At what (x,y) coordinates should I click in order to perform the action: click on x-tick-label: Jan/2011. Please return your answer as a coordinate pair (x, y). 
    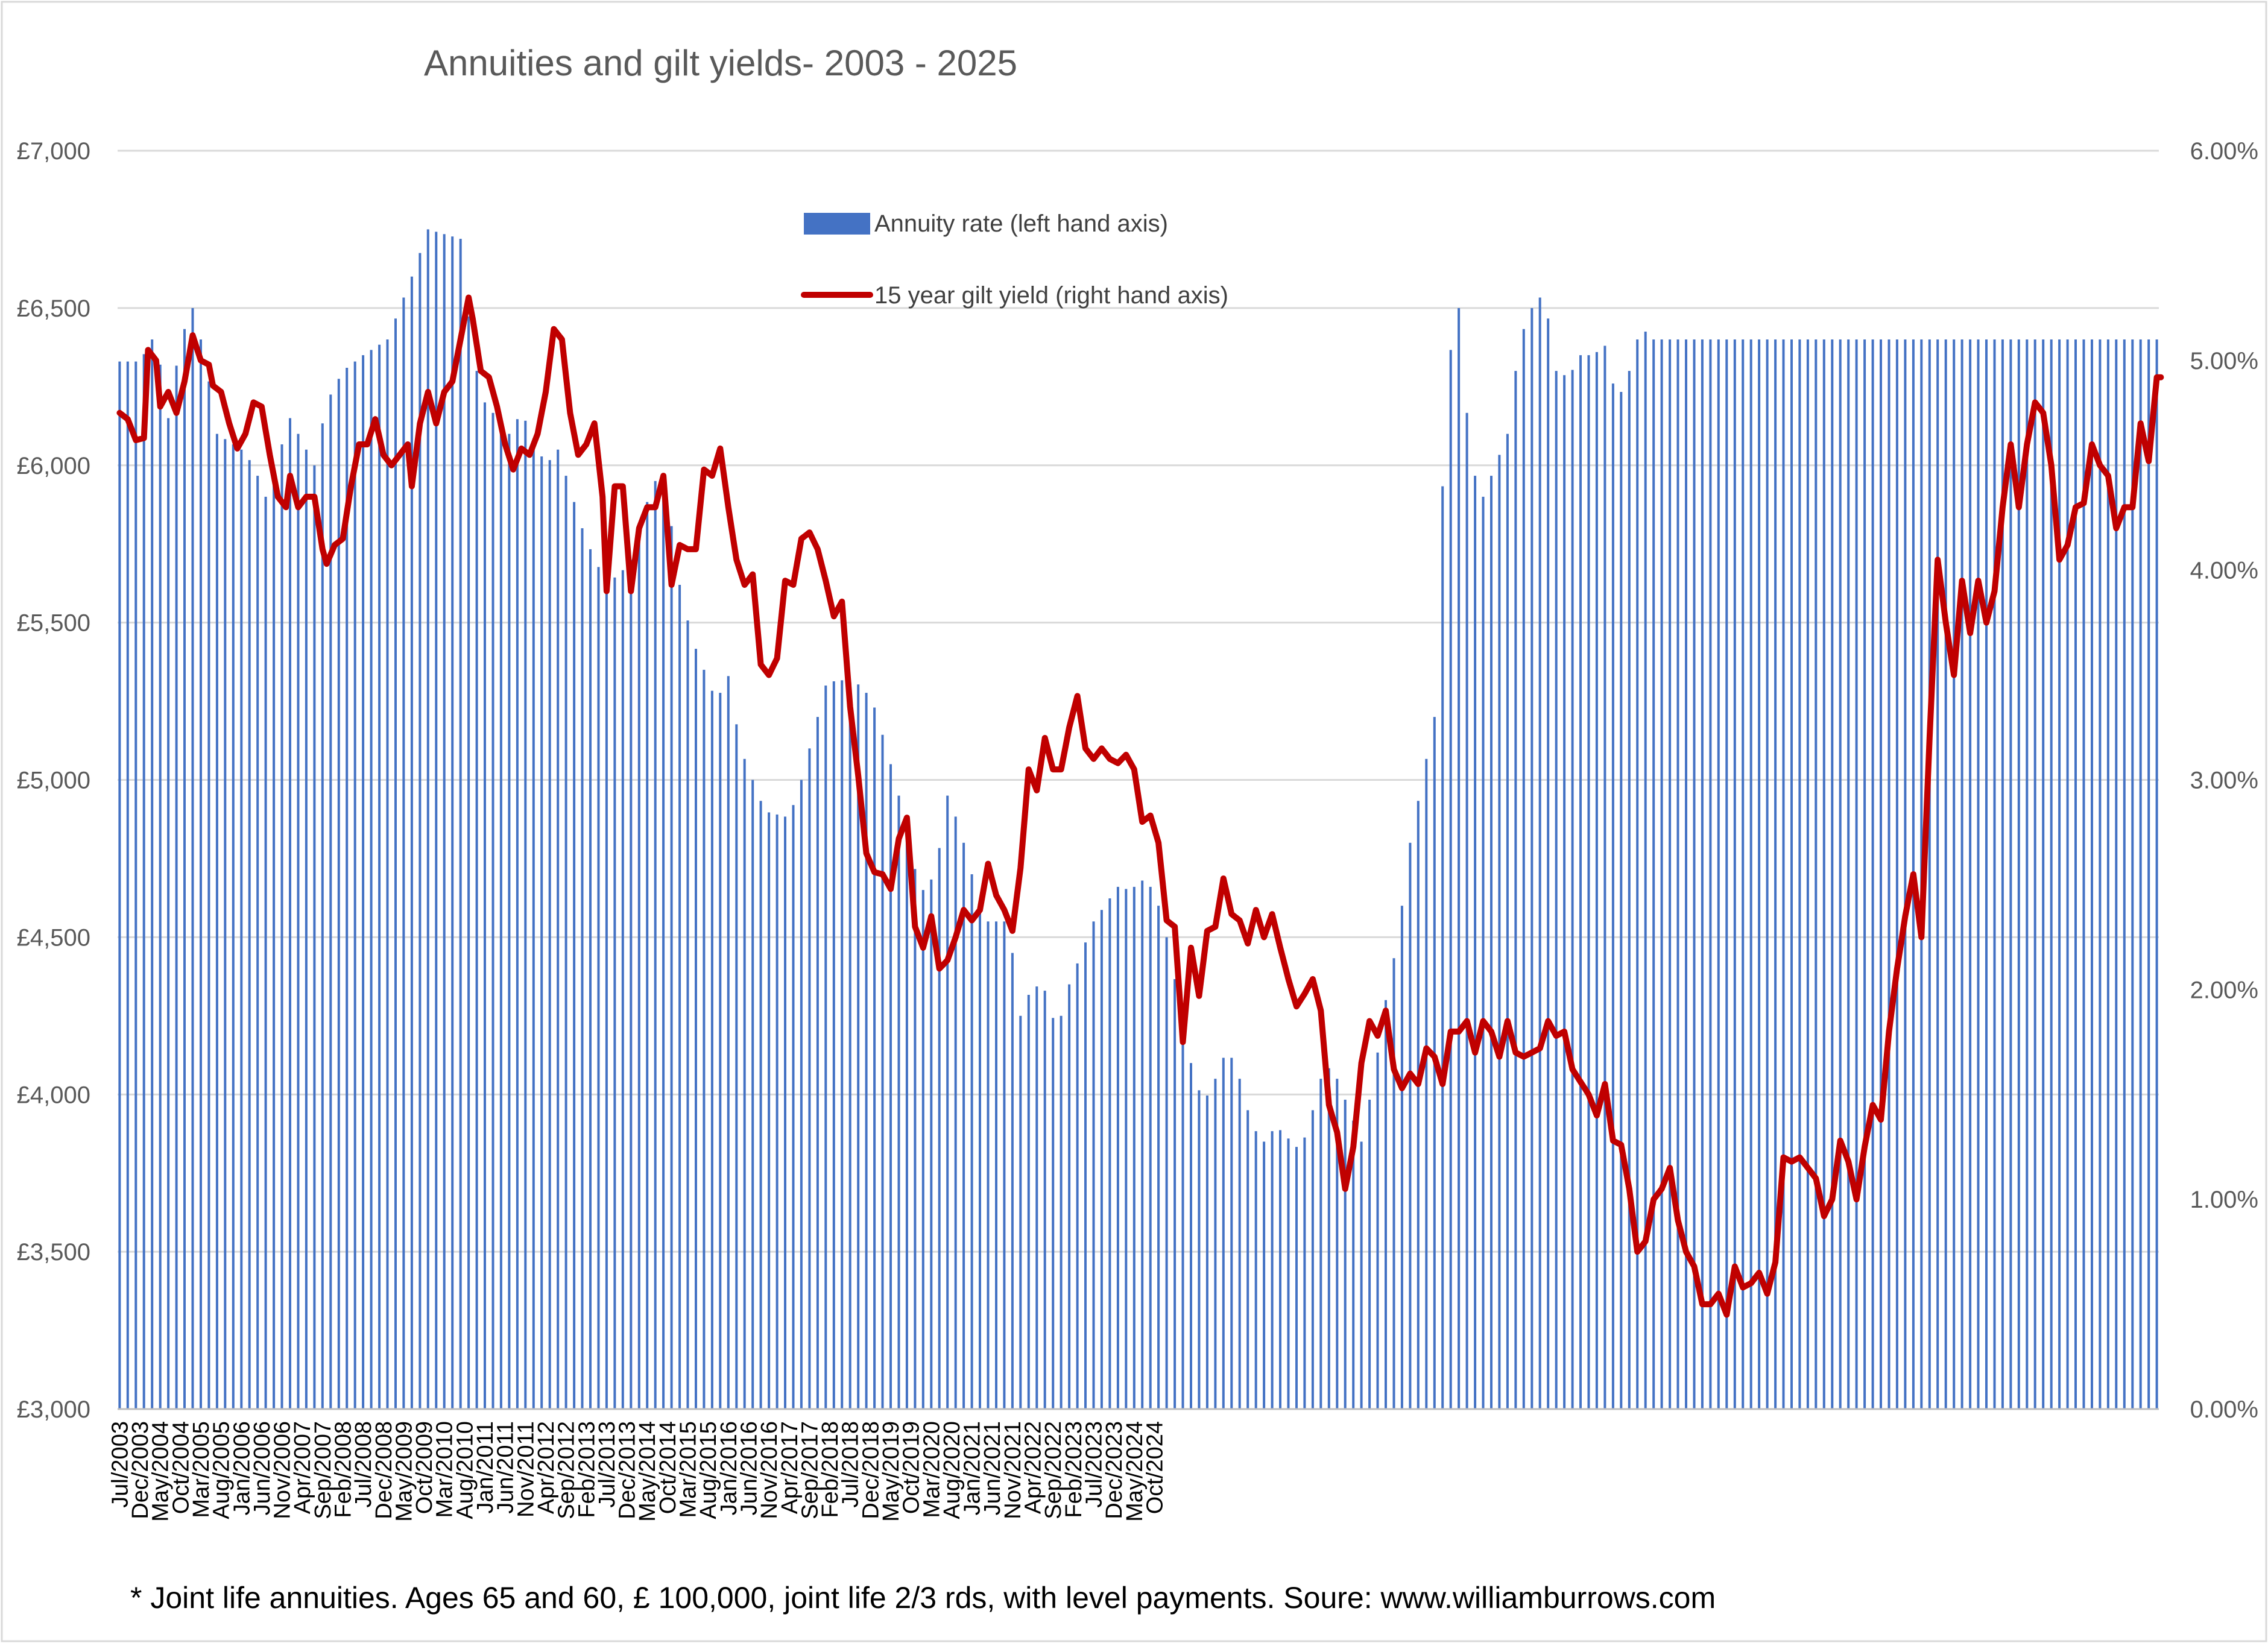
    Looking at the image, I should click on (485, 1468).